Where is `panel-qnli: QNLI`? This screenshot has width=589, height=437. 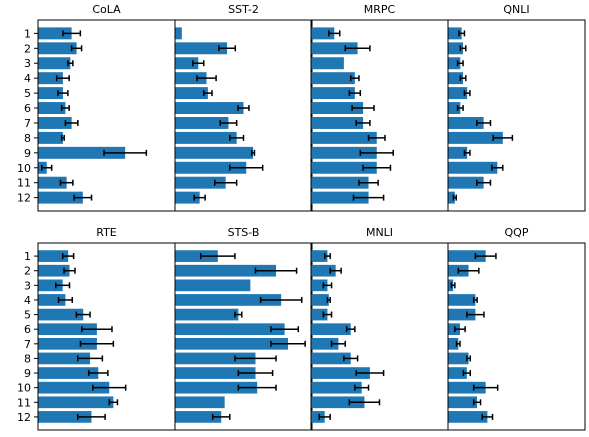 panel-qnli: QNLI is located at coordinates (516, 107).